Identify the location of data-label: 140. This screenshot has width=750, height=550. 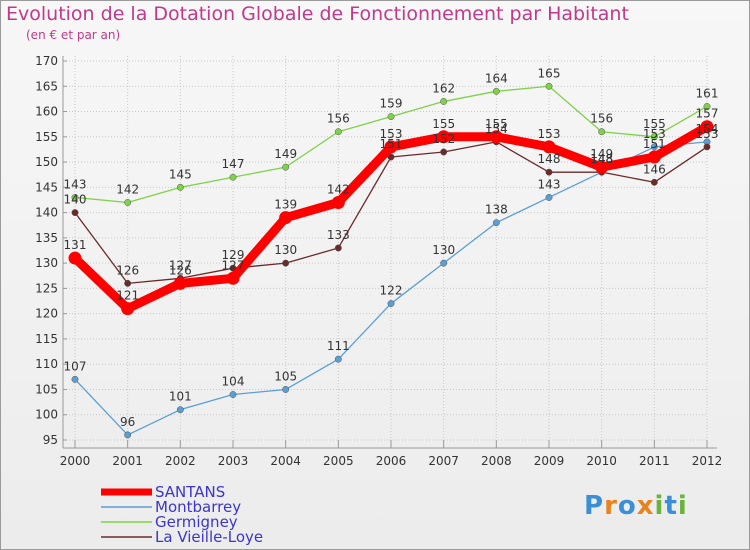
(75, 200).